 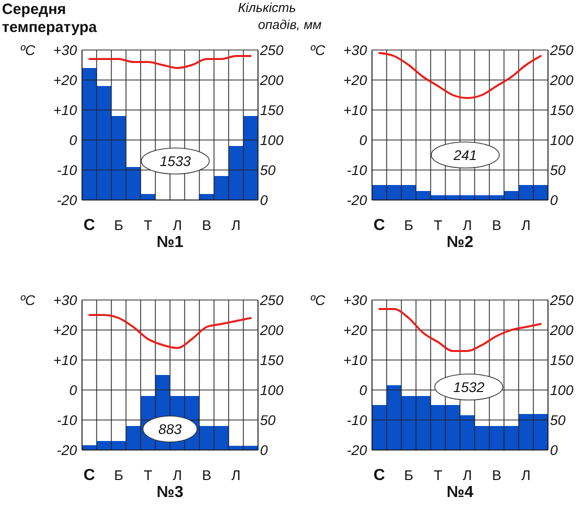 I want to click on x-axis-title: №4, so click(x=460, y=492).